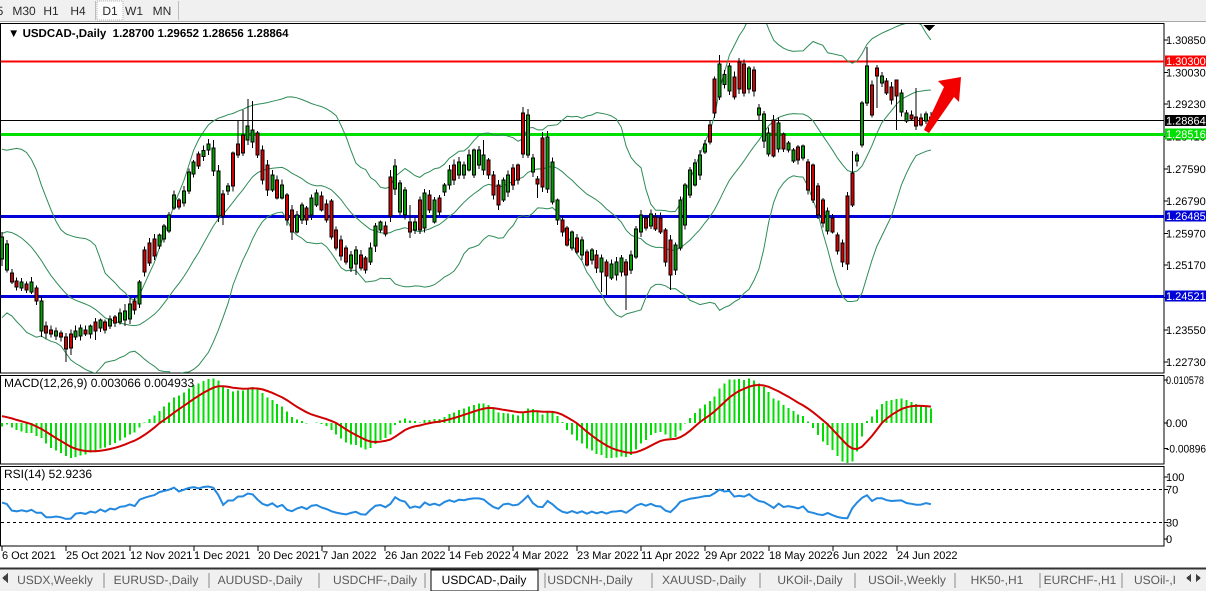 The width and height of the screenshot is (1206, 591). I want to click on svg-text: EURCHF-,H1, so click(1080, 580).